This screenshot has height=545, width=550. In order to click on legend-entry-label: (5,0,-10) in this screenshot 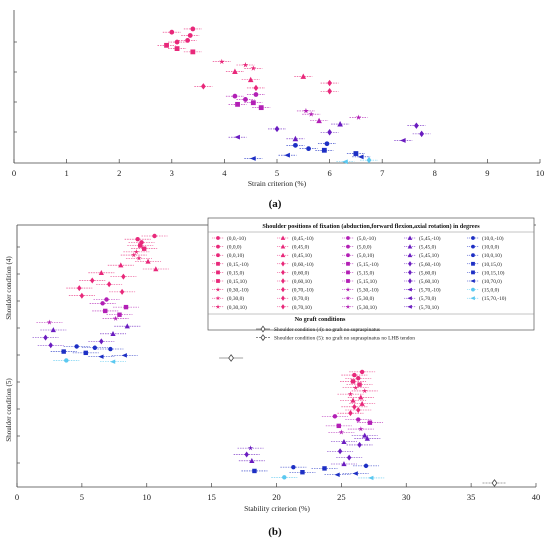, I will do `click(366, 238)`.